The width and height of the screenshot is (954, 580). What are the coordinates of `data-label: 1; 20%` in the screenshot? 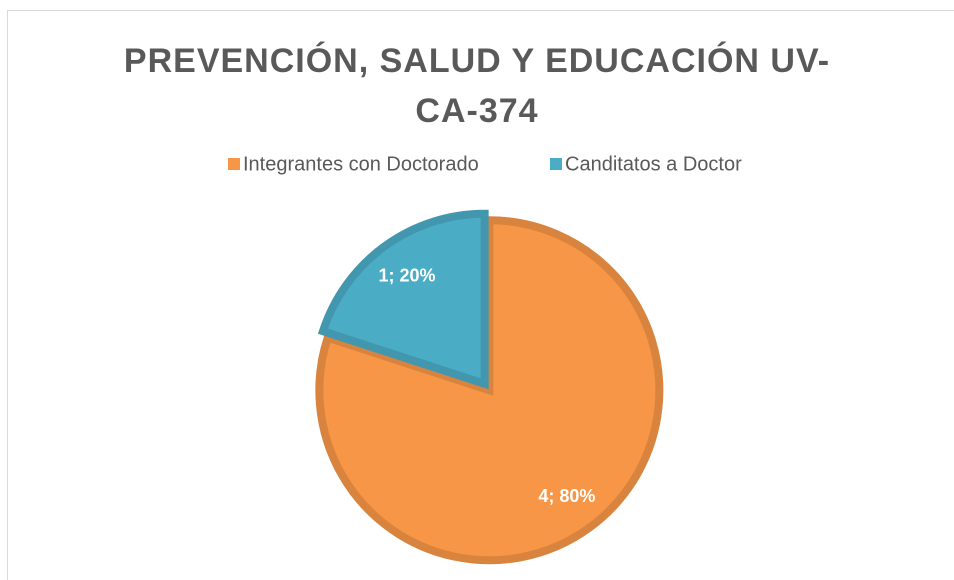 It's located at (407, 276).